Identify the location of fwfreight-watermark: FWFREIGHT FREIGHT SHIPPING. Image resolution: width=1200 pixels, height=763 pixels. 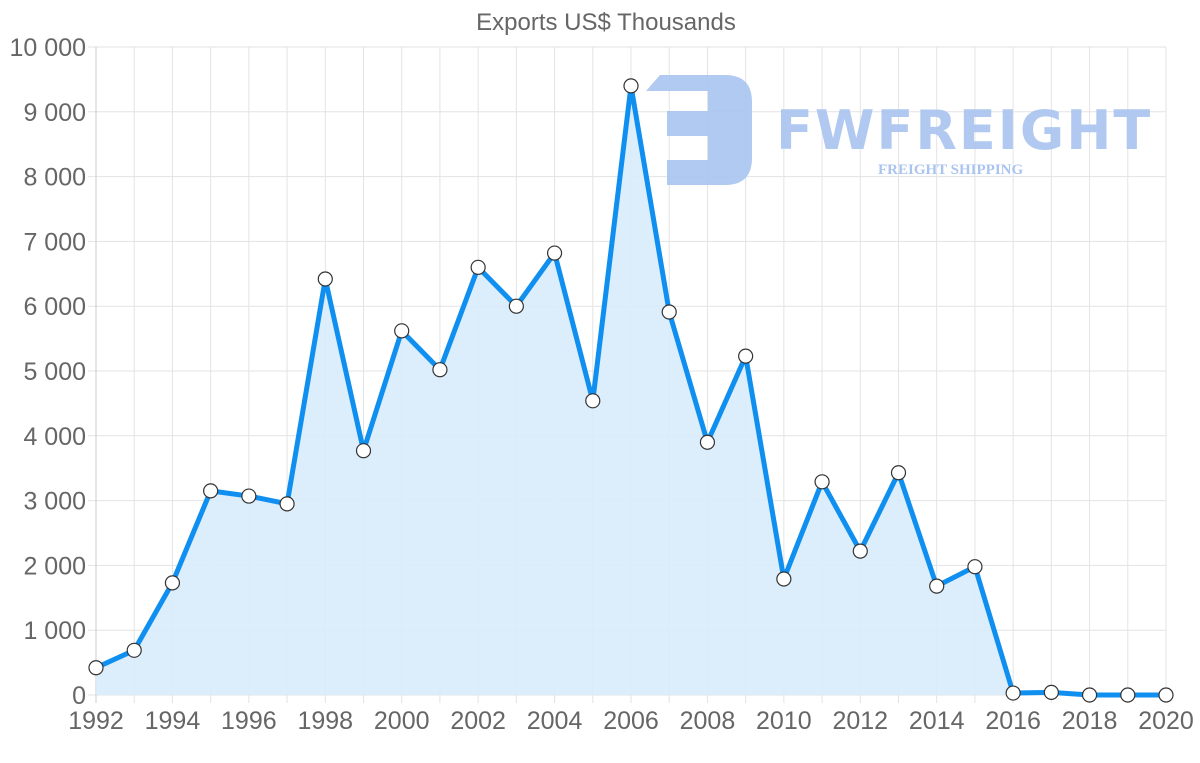
(899, 130).